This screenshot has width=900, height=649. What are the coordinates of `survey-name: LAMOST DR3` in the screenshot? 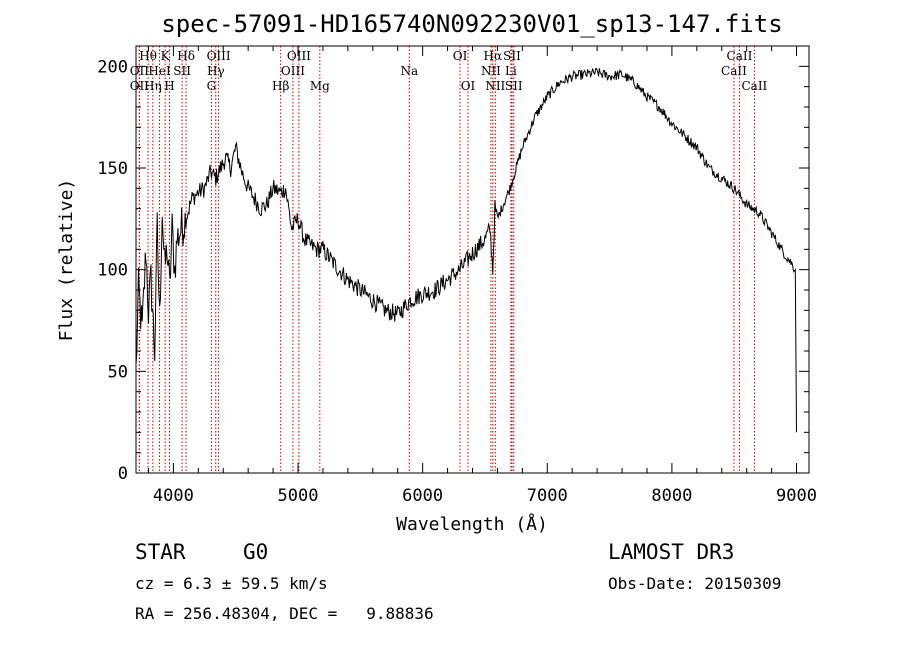 It's located at (671, 552).